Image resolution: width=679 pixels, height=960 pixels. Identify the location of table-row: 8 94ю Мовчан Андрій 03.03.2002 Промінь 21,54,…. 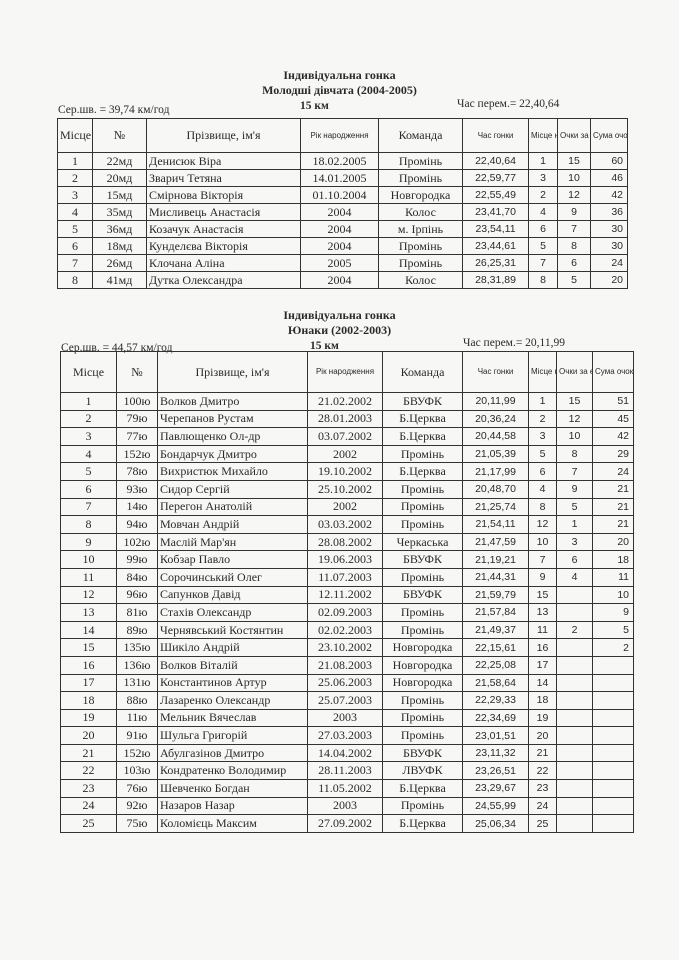
(347, 524).